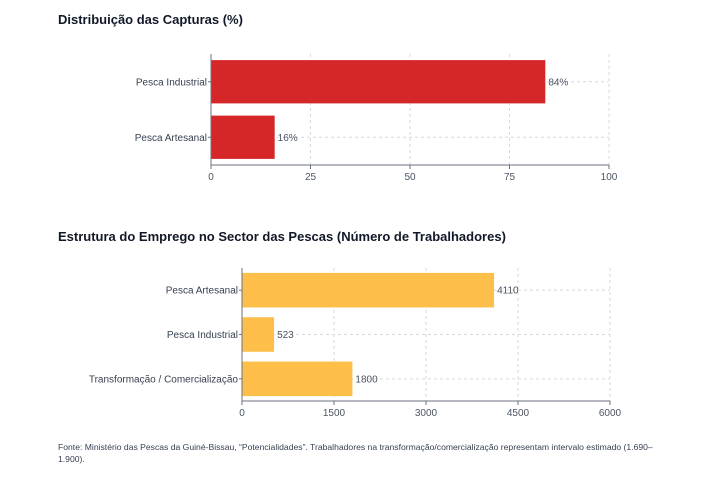  Describe the element at coordinates (518, 413) in the screenshot. I see `x-tick-label: 4500` at that location.